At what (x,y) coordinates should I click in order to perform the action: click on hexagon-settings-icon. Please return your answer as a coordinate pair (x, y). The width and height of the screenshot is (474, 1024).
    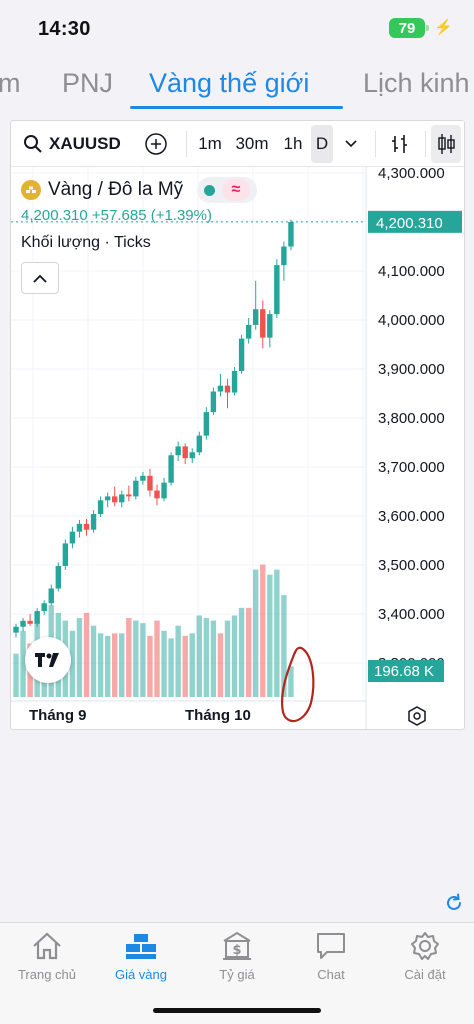
    Looking at the image, I should click on (417, 716).